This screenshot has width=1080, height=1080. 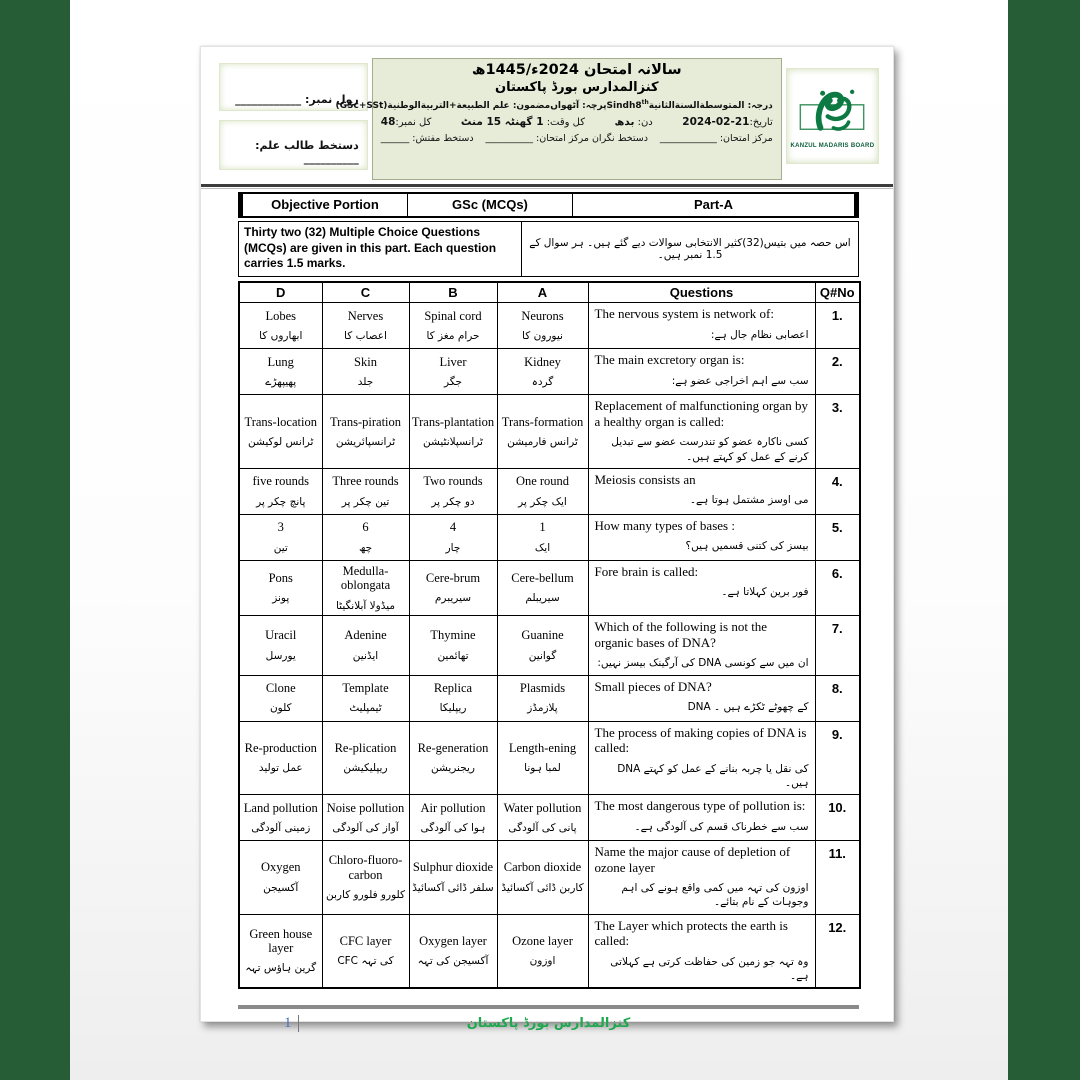 What do you see at coordinates (453, 481) in the screenshot?
I see `option-b-english: Two rounds` at bounding box center [453, 481].